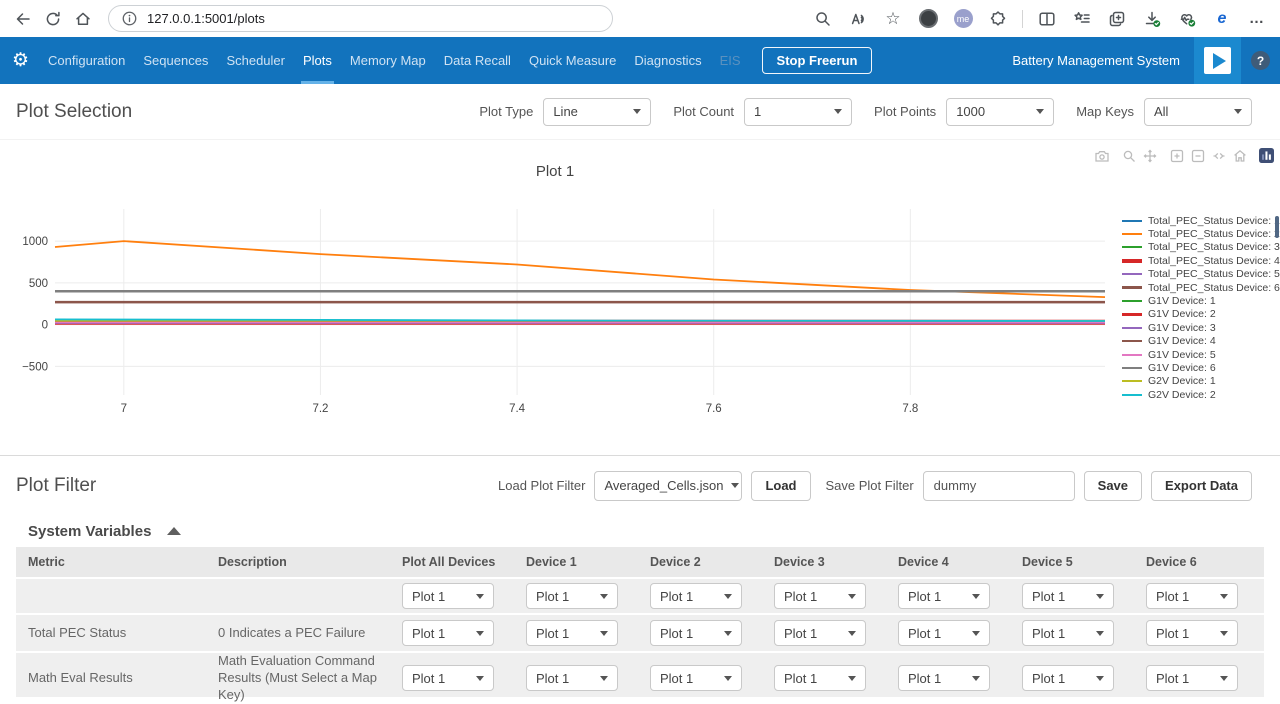 The height and width of the screenshot is (704, 1280). What do you see at coordinates (1101, 155) in the screenshot?
I see `camera-icon` at bounding box center [1101, 155].